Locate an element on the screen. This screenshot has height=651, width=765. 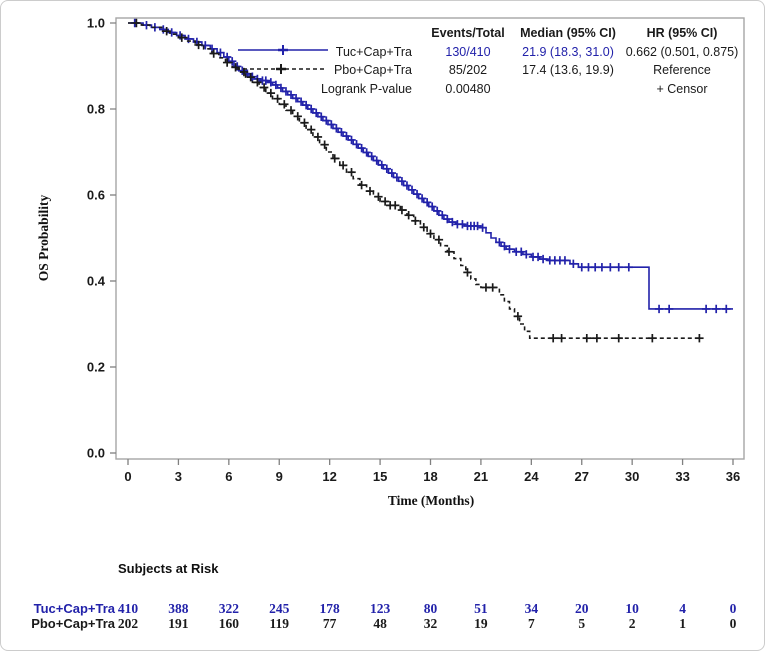
risk-count: 160 is located at coordinates (228, 623).